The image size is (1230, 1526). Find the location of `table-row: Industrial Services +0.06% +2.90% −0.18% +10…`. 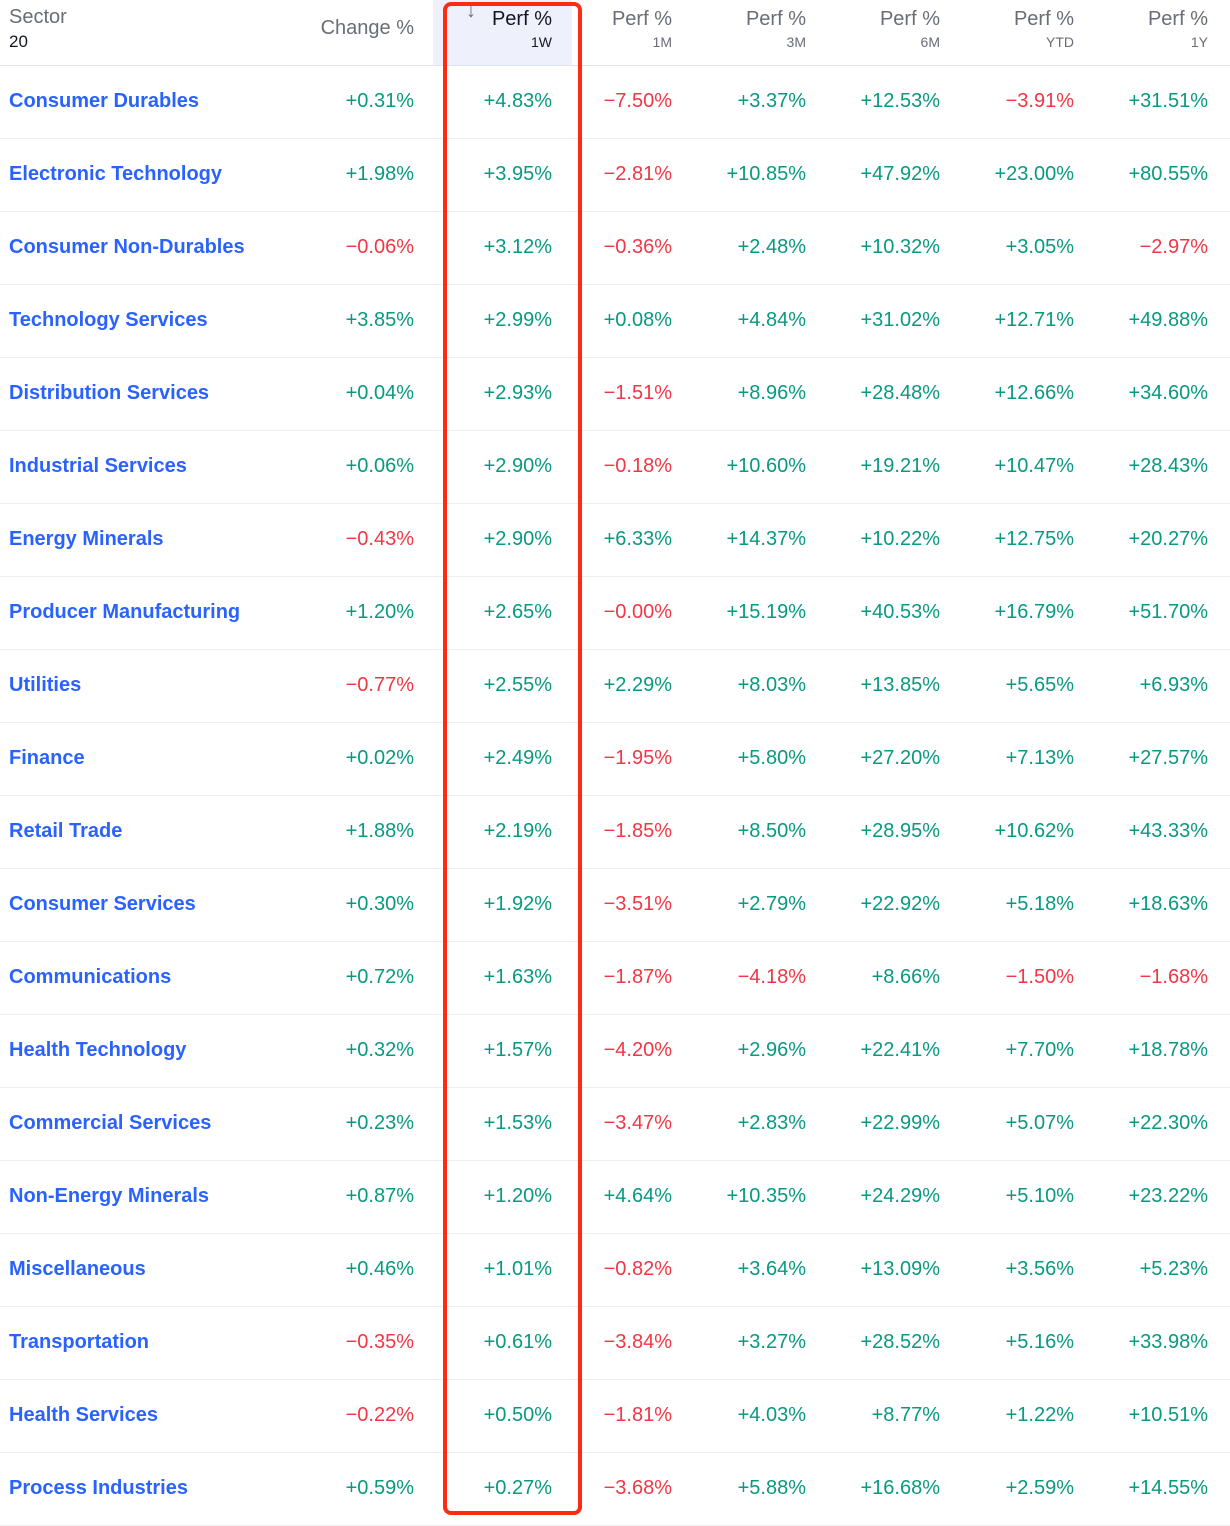

table-row: Industrial Services +0.06% +2.90% −0.18% +10… is located at coordinates (615, 467).